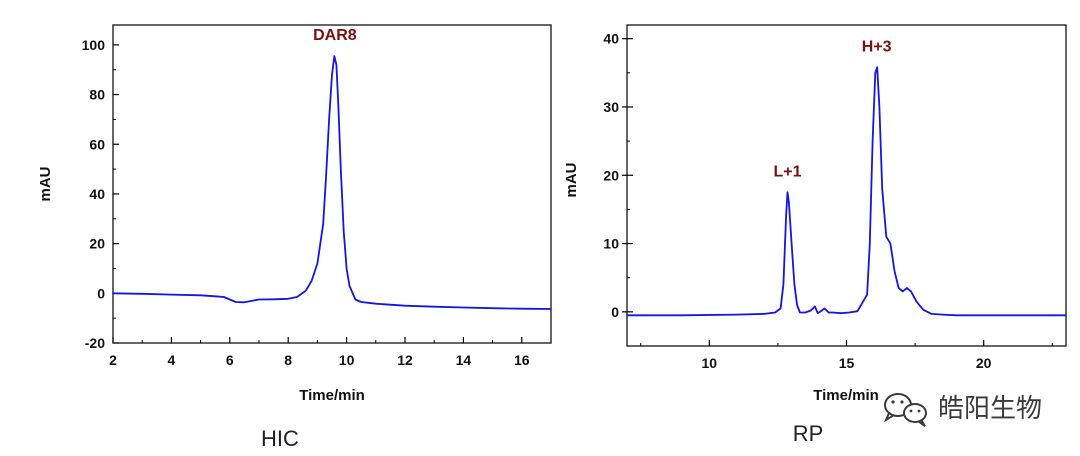 The width and height of the screenshot is (1080, 456). Describe the element at coordinates (847, 363) in the screenshot. I see `rp-x-tick-label: 15` at that location.